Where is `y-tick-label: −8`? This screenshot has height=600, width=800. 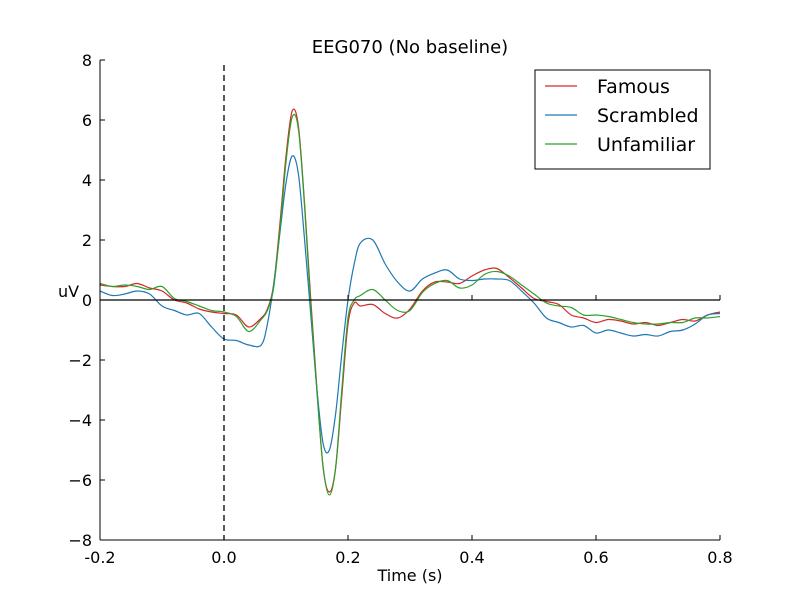 y-tick-label: −8 is located at coordinates (80, 540).